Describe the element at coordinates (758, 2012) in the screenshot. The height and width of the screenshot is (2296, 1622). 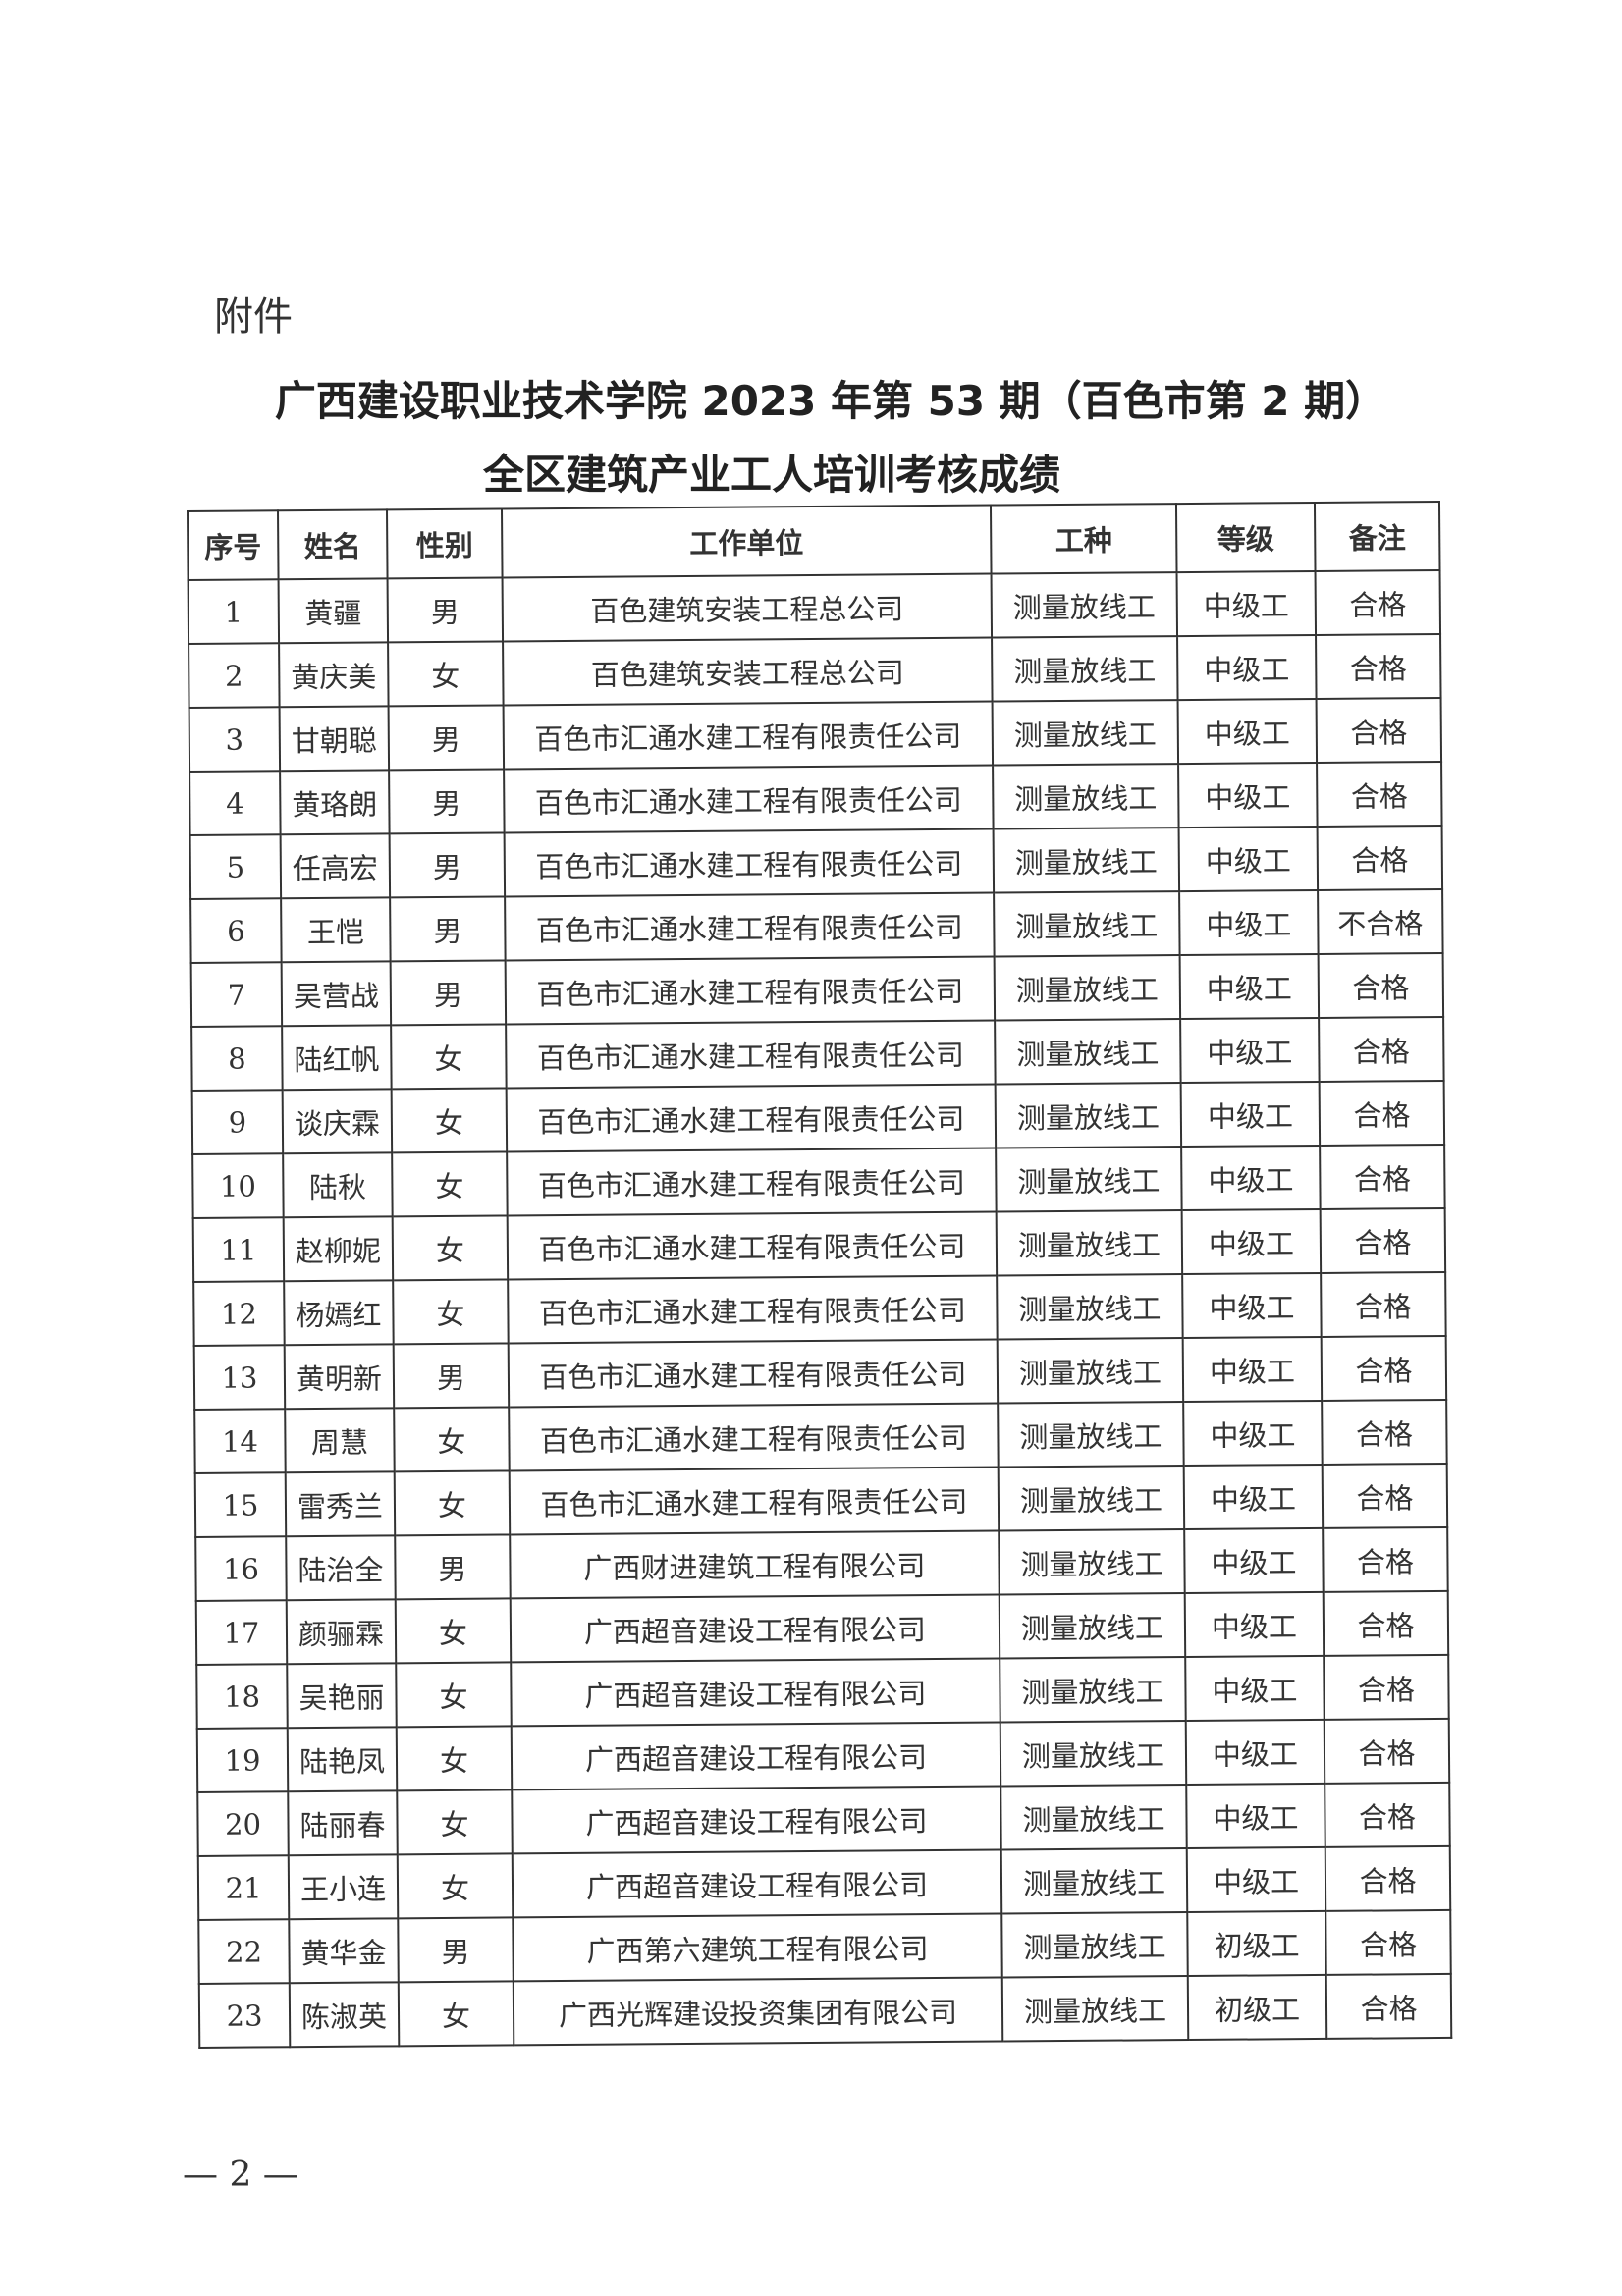
I see `cell-employer: 广西光辉建设投资集团有限公司` at that location.